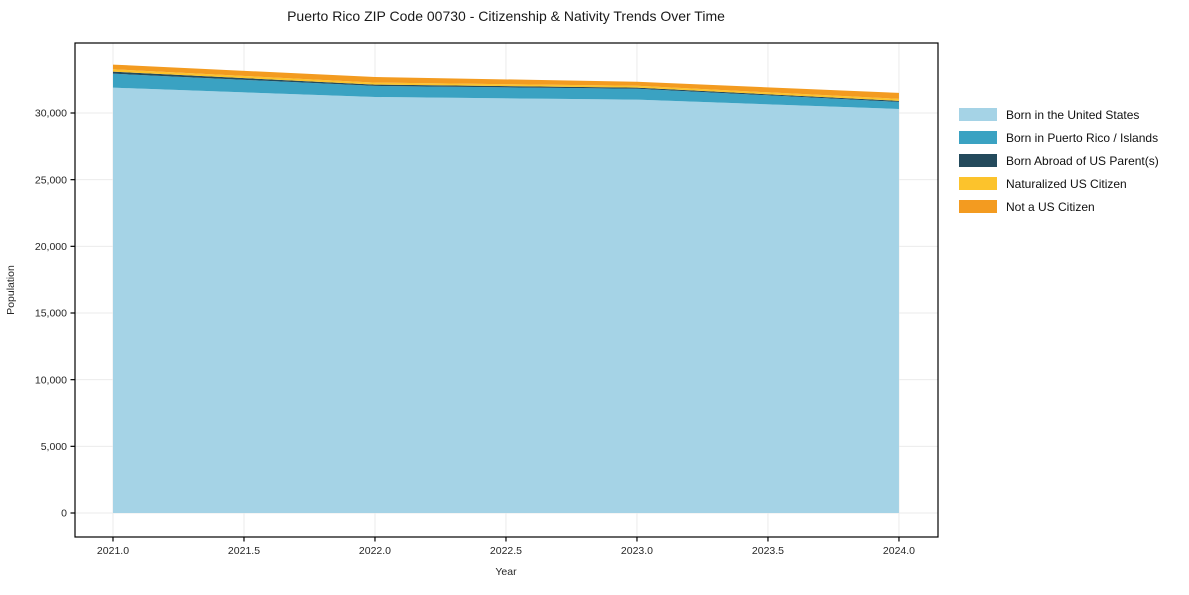  Describe the element at coordinates (51, 314) in the screenshot. I see `y-tick-label: 15,000` at that location.